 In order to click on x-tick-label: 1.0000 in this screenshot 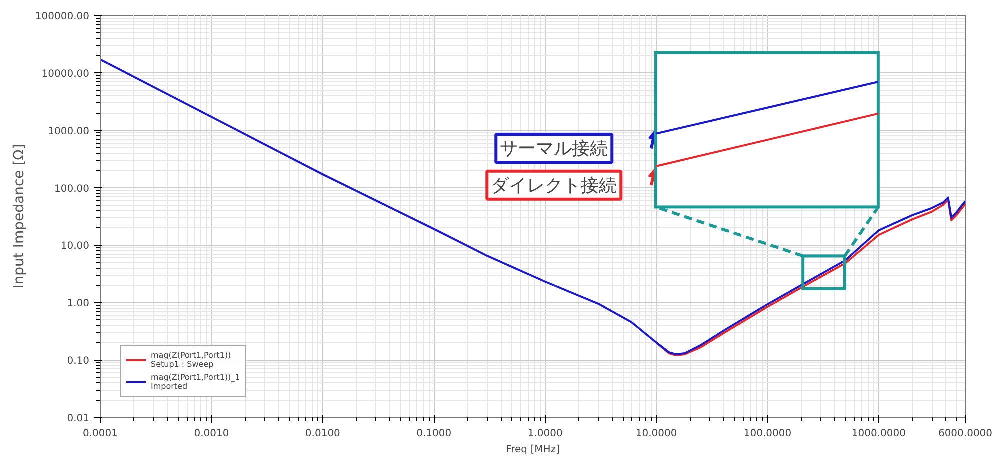, I will do `click(545, 434)`.